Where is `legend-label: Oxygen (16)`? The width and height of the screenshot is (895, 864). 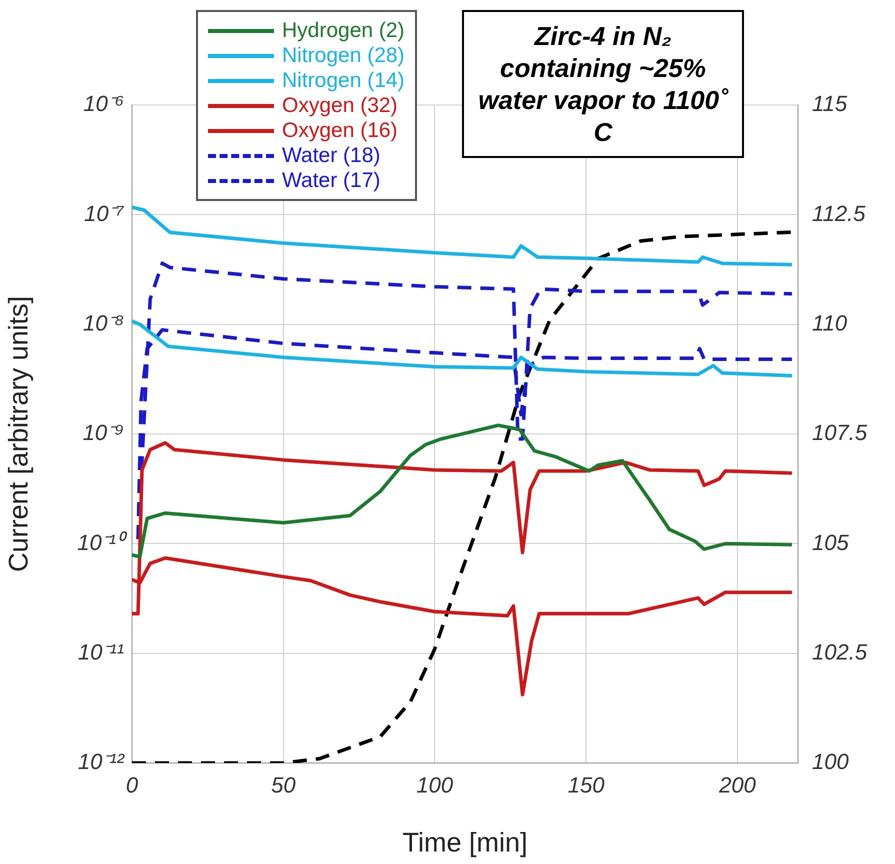 legend-label: Oxygen (16) is located at coordinates (340, 130).